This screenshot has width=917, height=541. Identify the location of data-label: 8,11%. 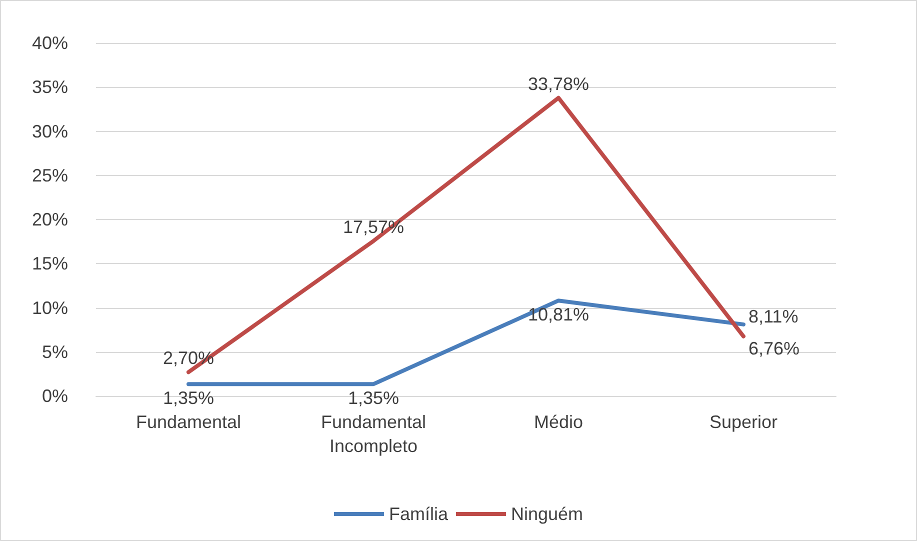
(773, 316).